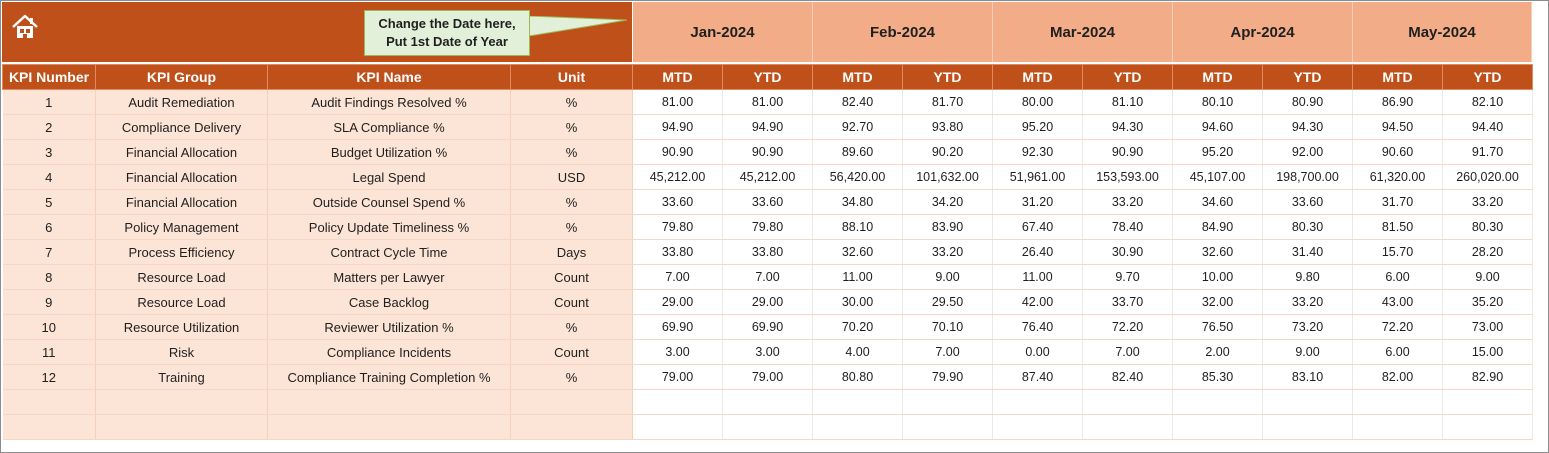 The width and height of the screenshot is (1549, 453). What do you see at coordinates (49, 152) in the screenshot?
I see `kpi-number-cell: 3` at bounding box center [49, 152].